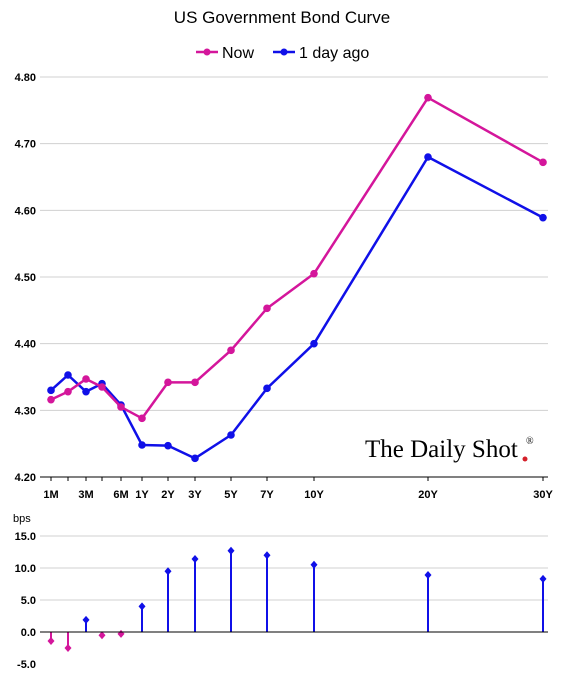 The image size is (564, 687). I want to click on top-x-tick-label: 20Y, so click(428, 495).